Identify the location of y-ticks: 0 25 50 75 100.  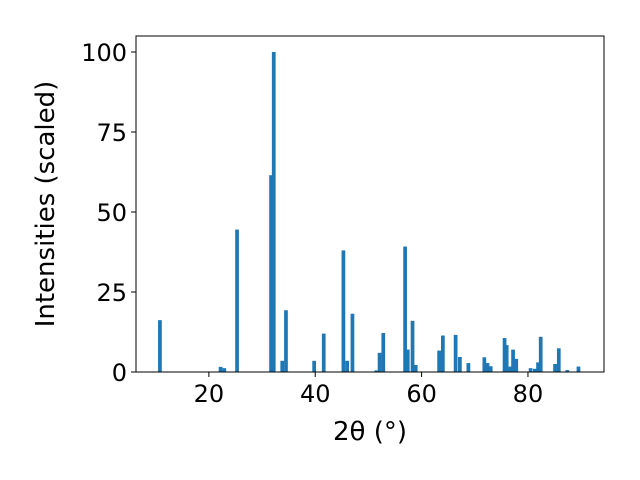
(108, 213).